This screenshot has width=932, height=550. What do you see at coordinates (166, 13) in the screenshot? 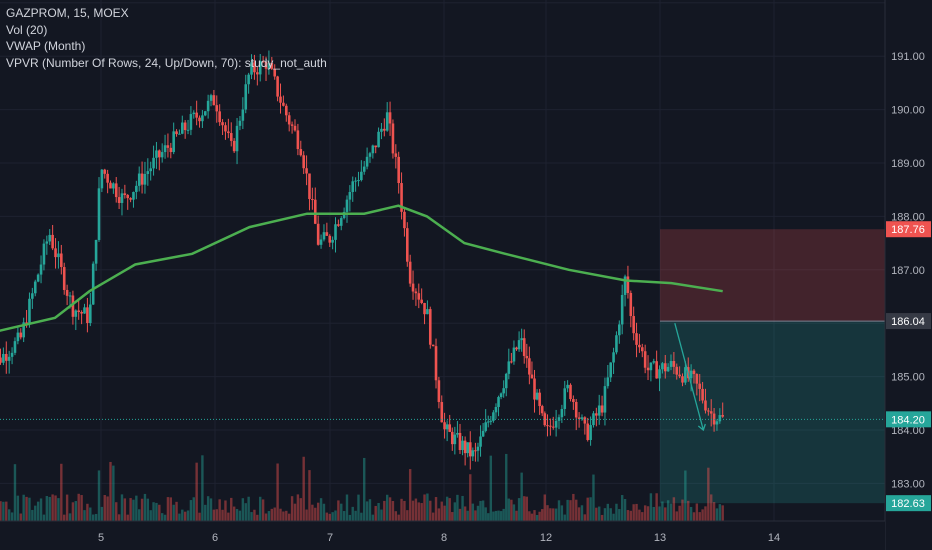
I see `symbol-legend: GAZPROM, 15, MOEX` at bounding box center [166, 13].